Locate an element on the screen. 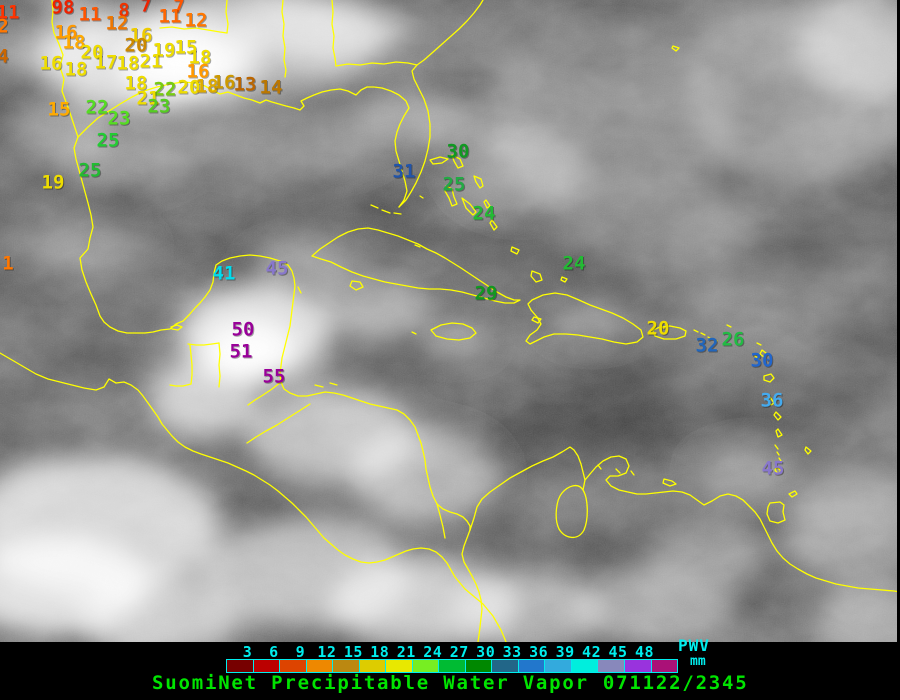 This screenshot has height=700, width=900. colorbar-tick-label: 30 is located at coordinates (486, 652).